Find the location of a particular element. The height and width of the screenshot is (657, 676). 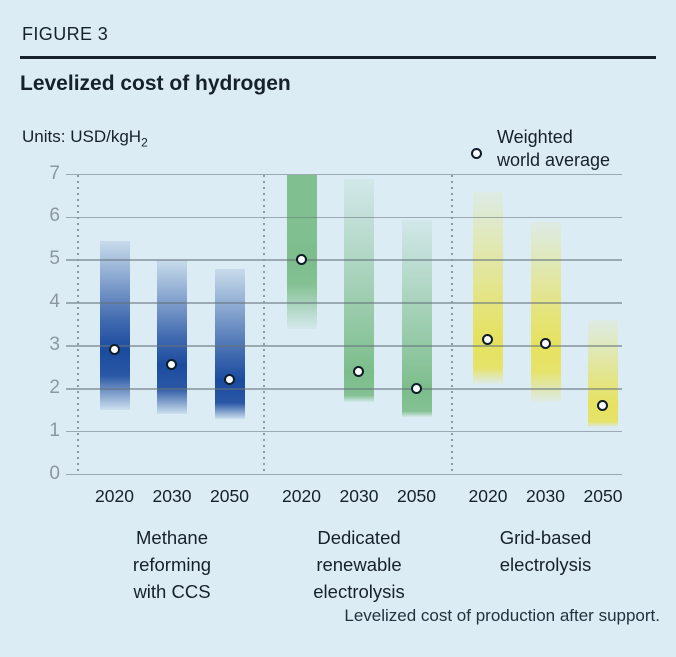

range-bar-green-2030 is located at coordinates (359, 290).